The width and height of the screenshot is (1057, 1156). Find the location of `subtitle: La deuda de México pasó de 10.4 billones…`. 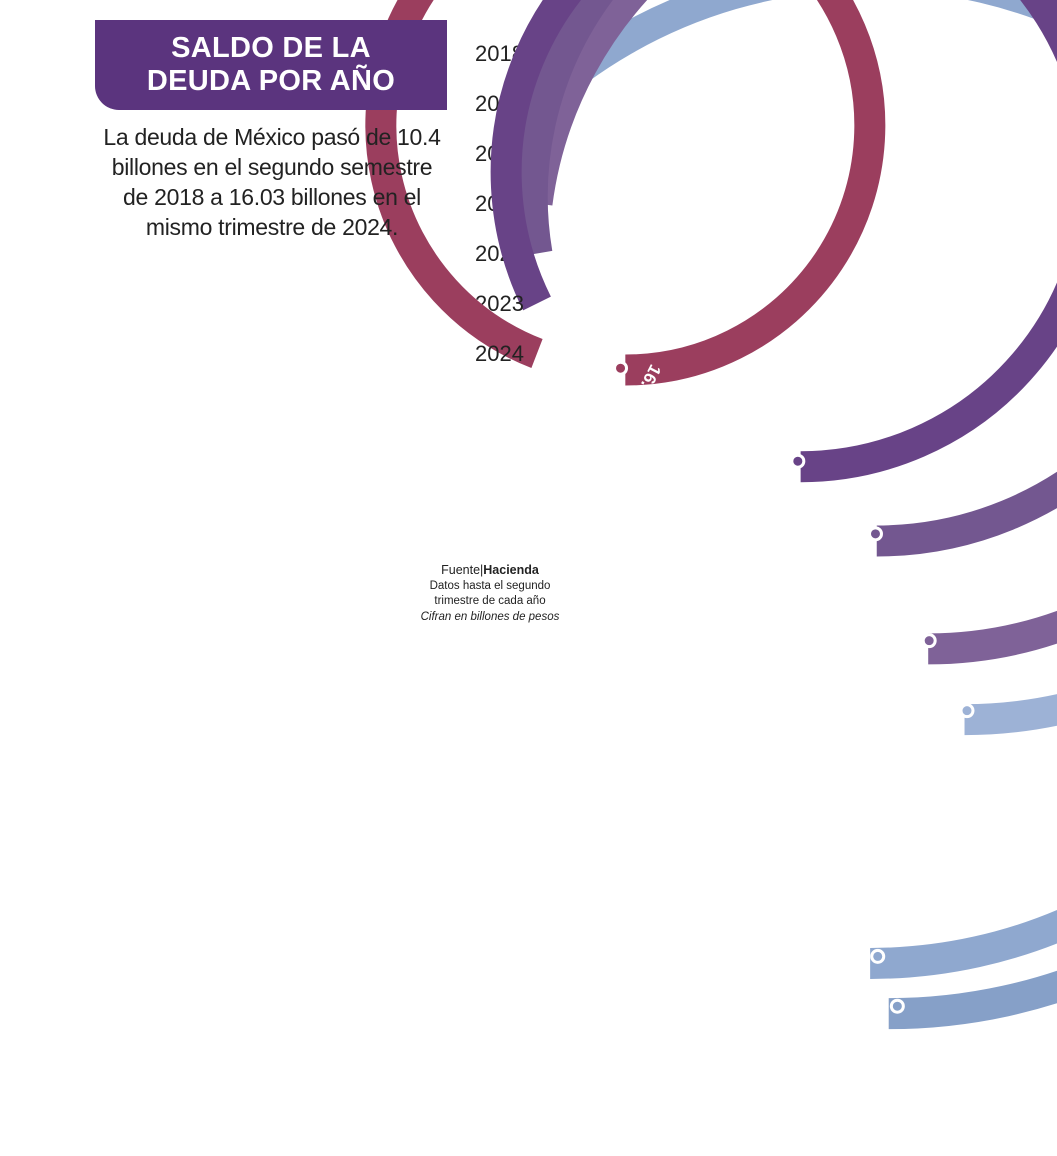

subtitle: La deuda de México pasó de 10.4 billones… is located at coordinates (272, 182).